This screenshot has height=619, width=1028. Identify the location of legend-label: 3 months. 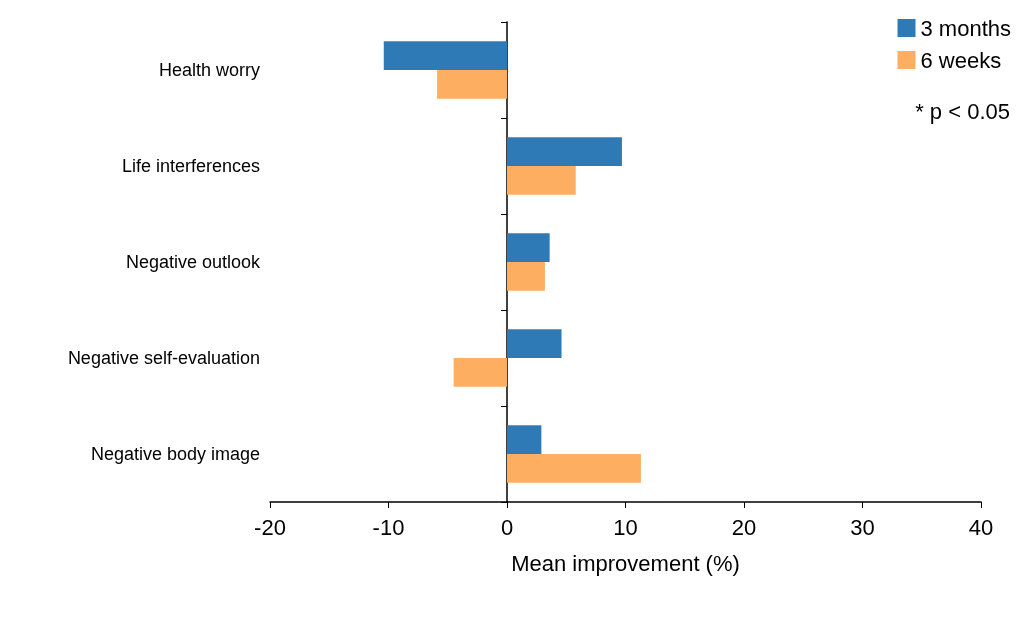
(966, 28).